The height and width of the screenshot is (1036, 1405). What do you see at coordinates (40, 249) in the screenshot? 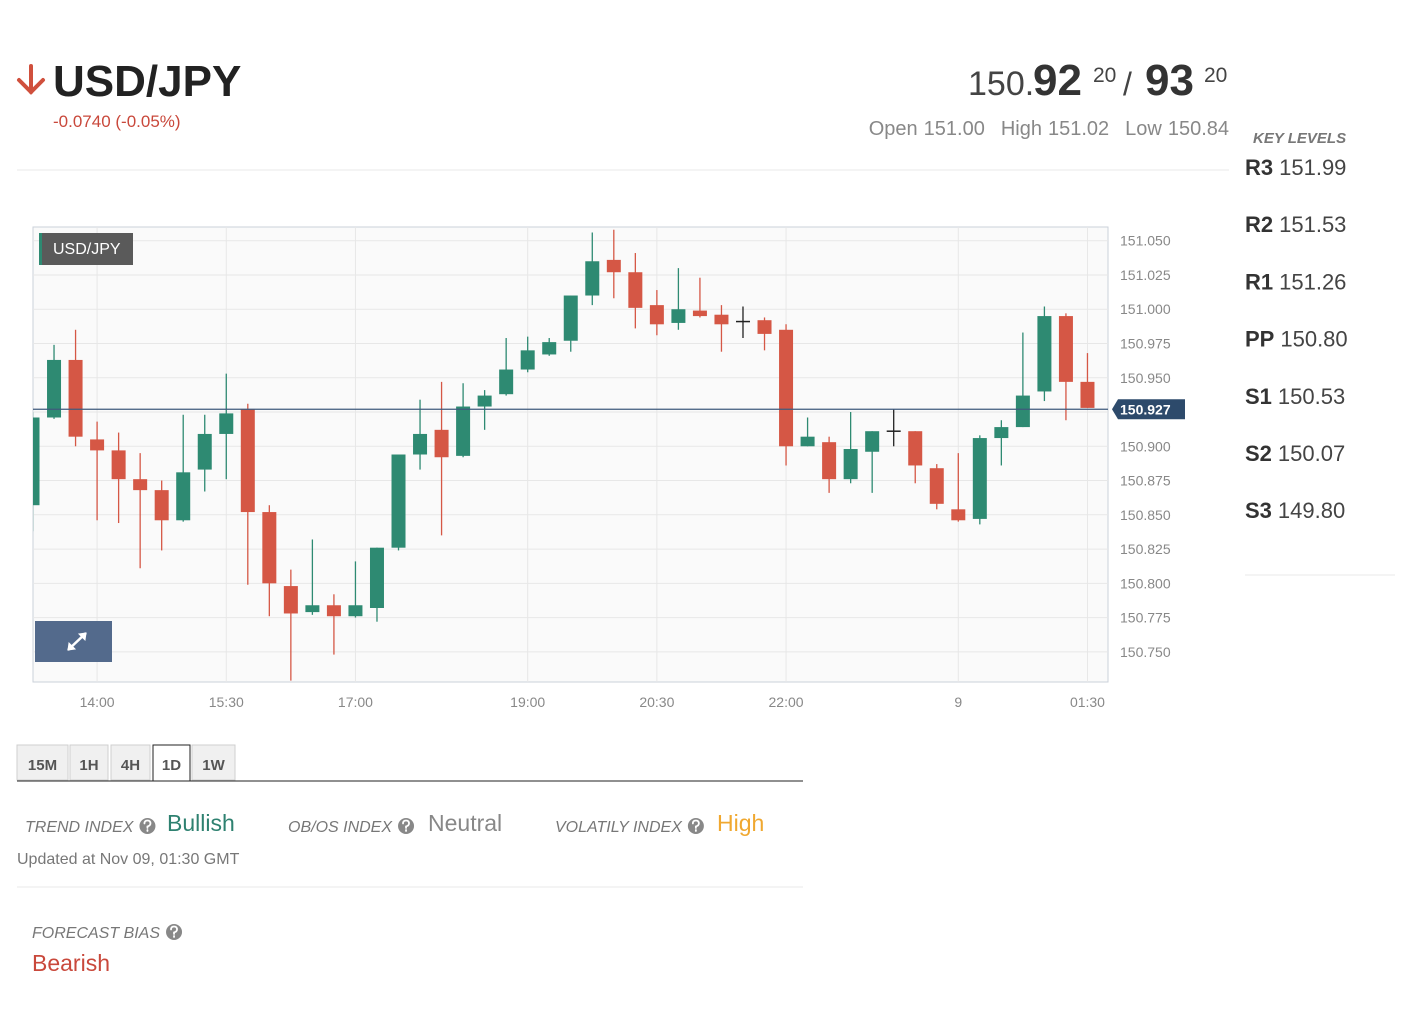
I see `chart-label-accent` at bounding box center [40, 249].